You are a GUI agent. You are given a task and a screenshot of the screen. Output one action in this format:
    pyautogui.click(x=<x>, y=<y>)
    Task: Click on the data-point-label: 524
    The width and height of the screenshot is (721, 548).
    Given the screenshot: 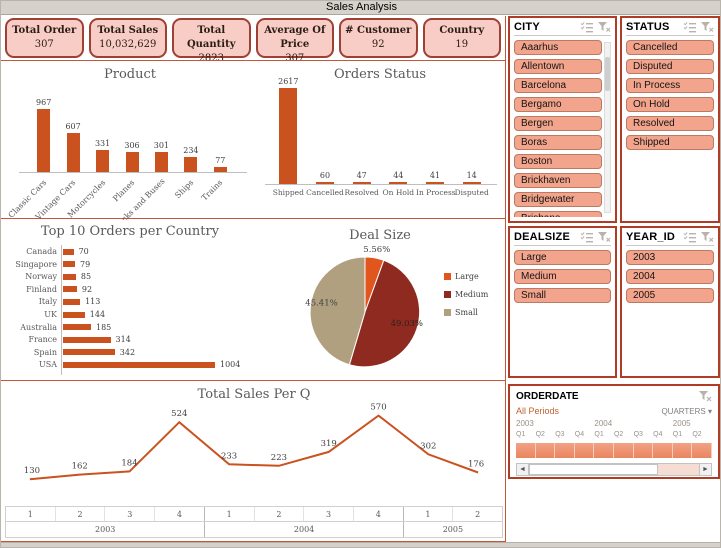 What is the action you would take?
    pyautogui.click(x=179, y=414)
    